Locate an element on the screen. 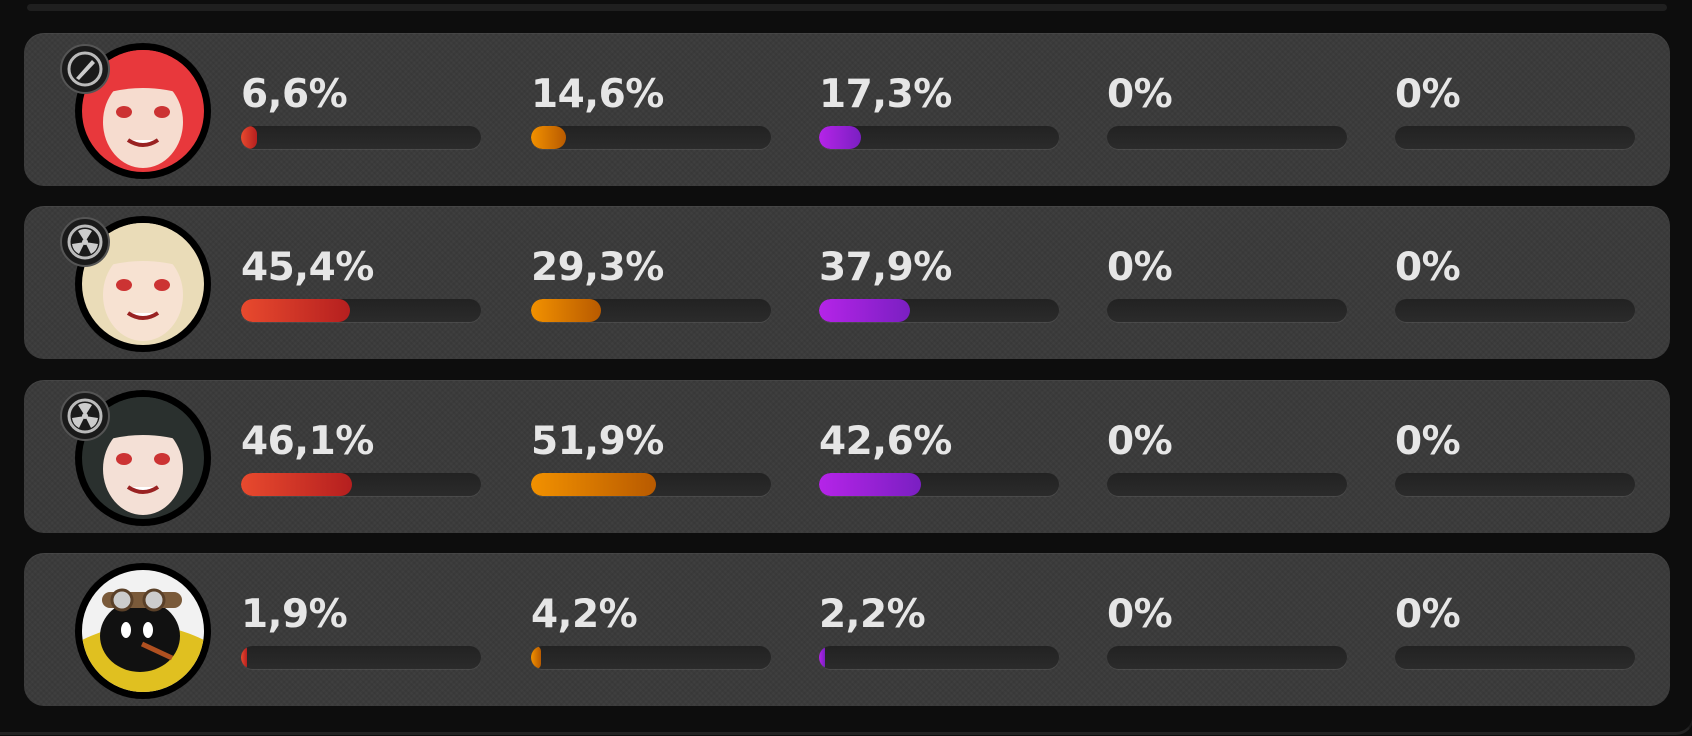 This screenshot has height=736, width=1692. stat-column: 45,4% is located at coordinates (361, 283).